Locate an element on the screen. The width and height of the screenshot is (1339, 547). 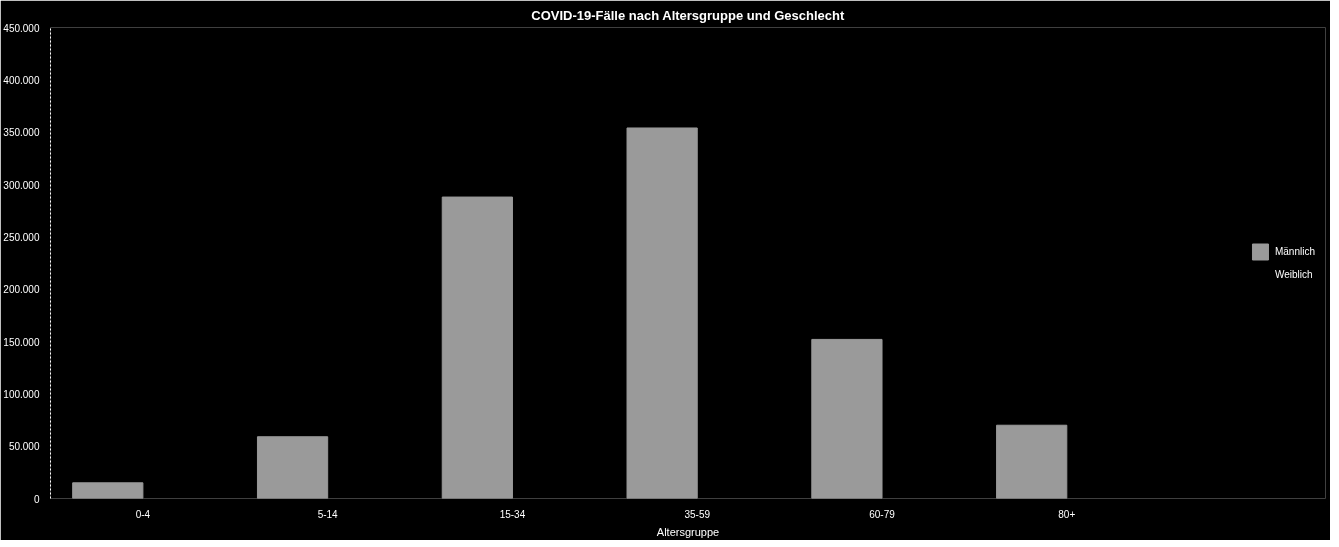
text: Weiblich is located at coordinates (1293, 274).